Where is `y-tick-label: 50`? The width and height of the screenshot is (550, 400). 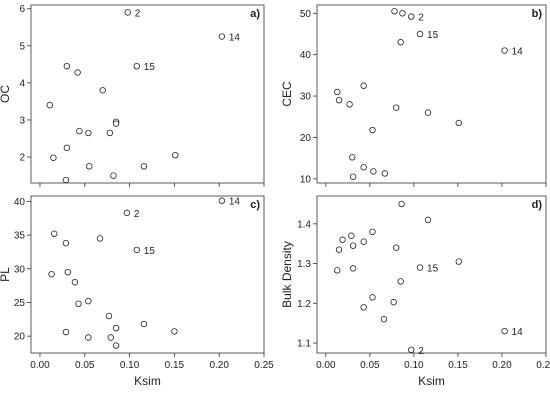 y-tick-label: 50 is located at coordinates (306, 14).